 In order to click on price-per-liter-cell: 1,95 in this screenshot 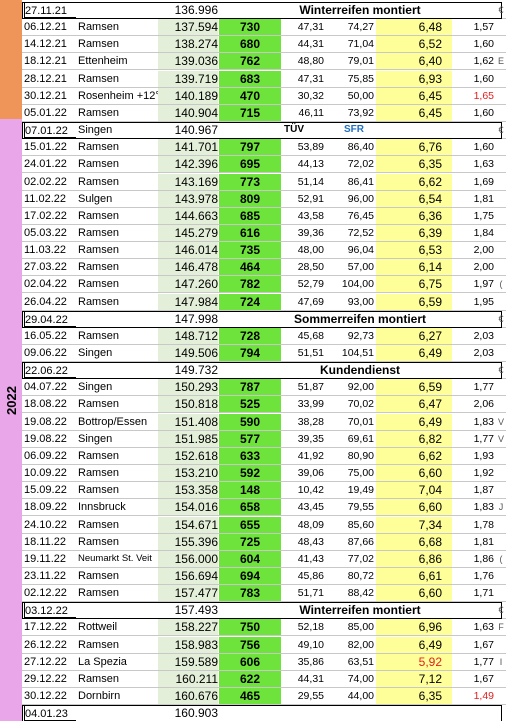, I will do `click(483, 301)`.